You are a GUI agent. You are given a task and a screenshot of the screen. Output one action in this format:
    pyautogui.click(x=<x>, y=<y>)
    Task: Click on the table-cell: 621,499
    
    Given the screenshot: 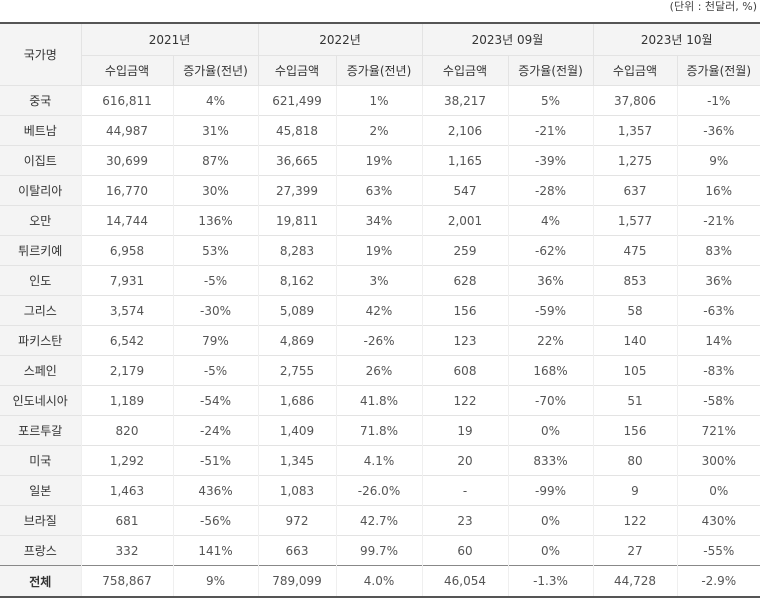 What is the action you would take?
    pyautogui.click(x=296, y=100)
    